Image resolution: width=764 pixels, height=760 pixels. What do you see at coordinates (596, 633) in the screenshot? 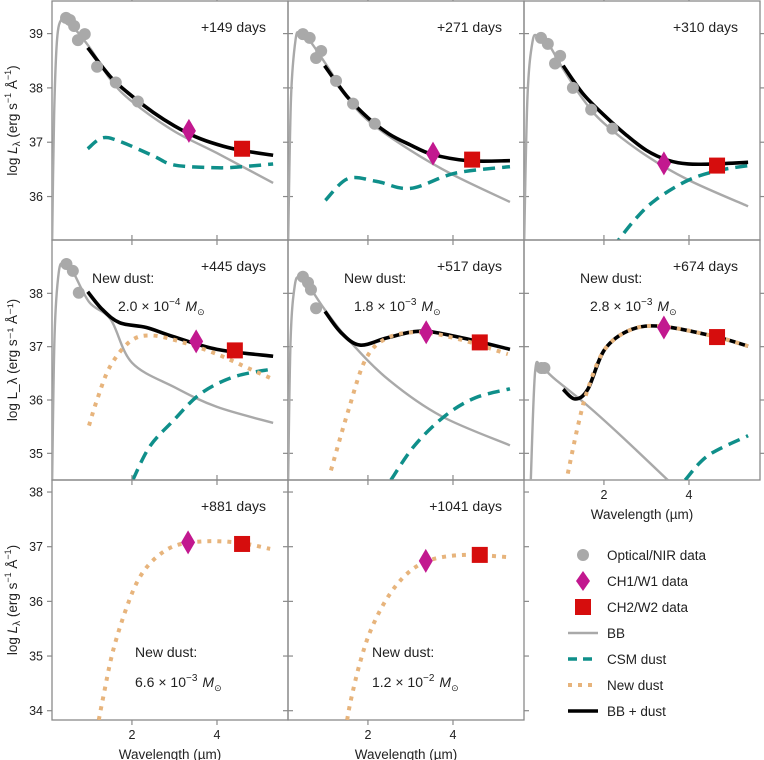
I see `legend-item-bb: BB` at bounding box center [596, 633].